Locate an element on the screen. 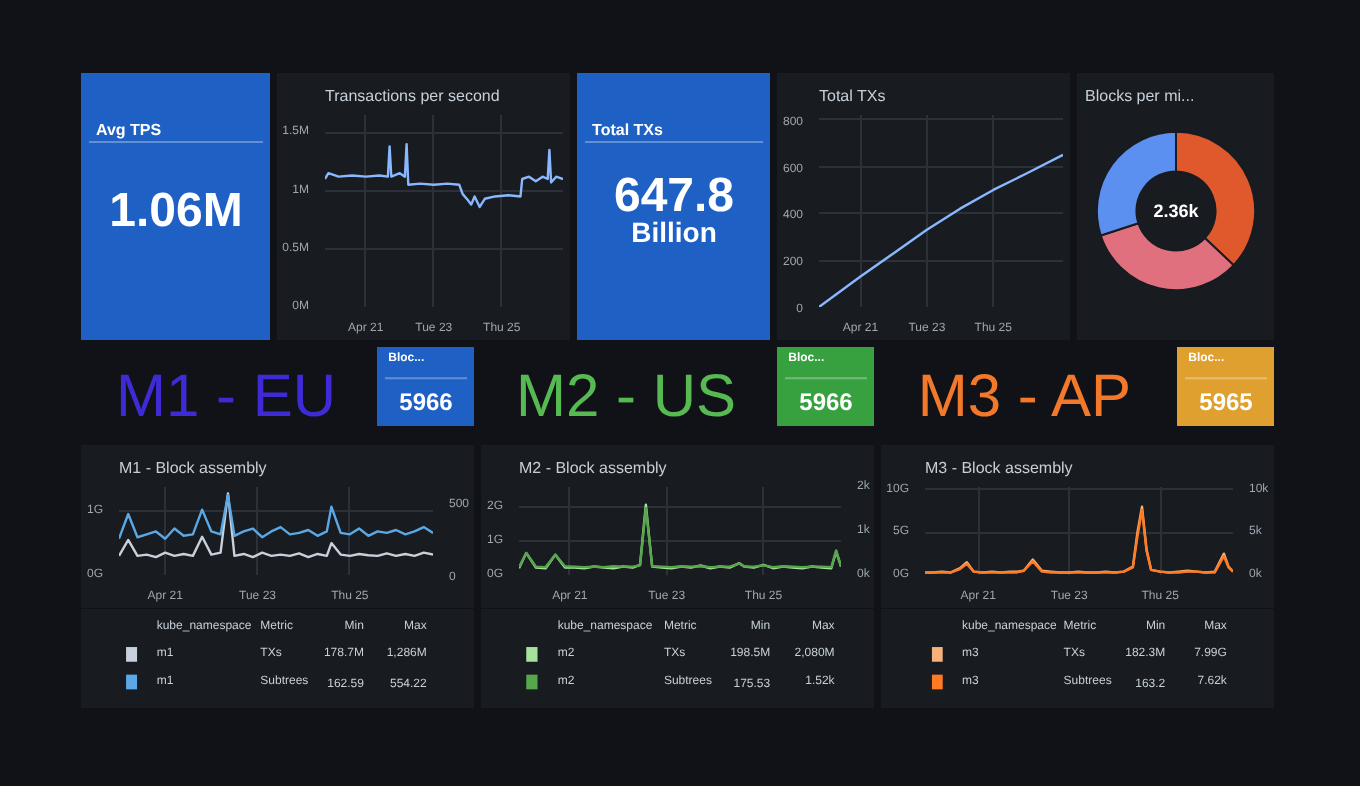  chart-title: M3 - Block assembly is located at coordinates (999, 468).